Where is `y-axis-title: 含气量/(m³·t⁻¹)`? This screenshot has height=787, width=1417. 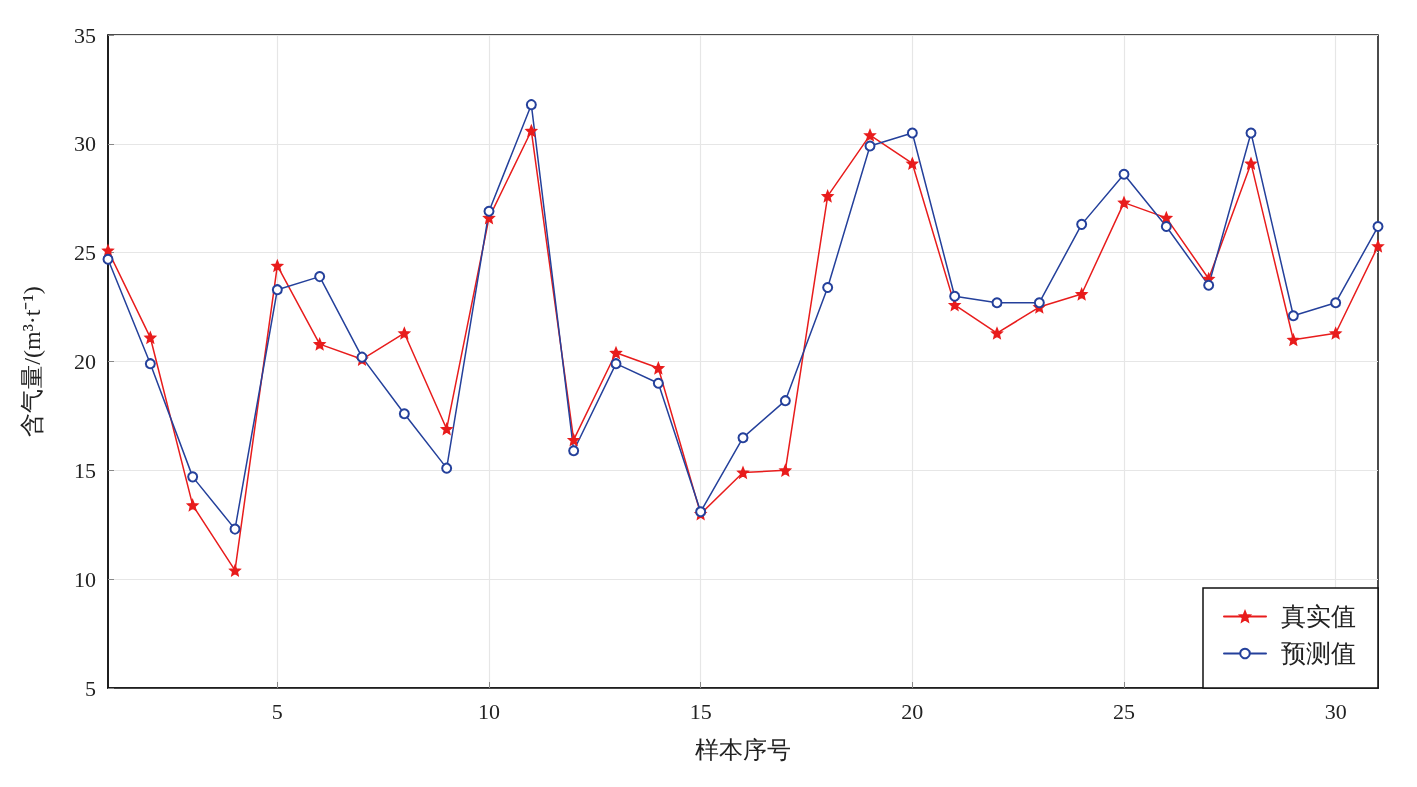
y-axis-title: 含气量/(m³·t⁻¹) is located at coordinates (32, 361).